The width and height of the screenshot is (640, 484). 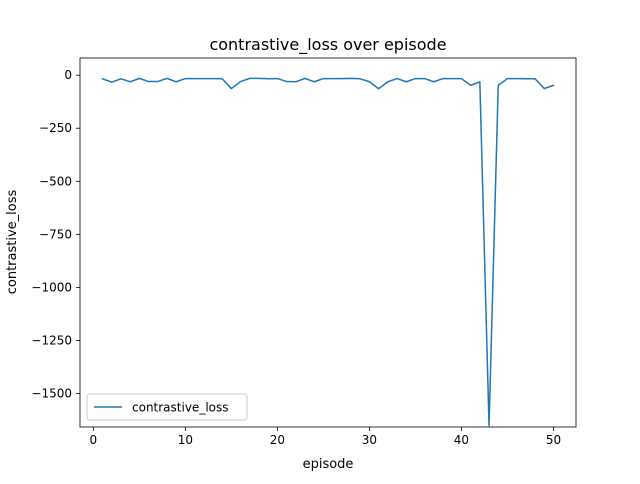 I want to click on legend-box, so click(x=167, y=407).